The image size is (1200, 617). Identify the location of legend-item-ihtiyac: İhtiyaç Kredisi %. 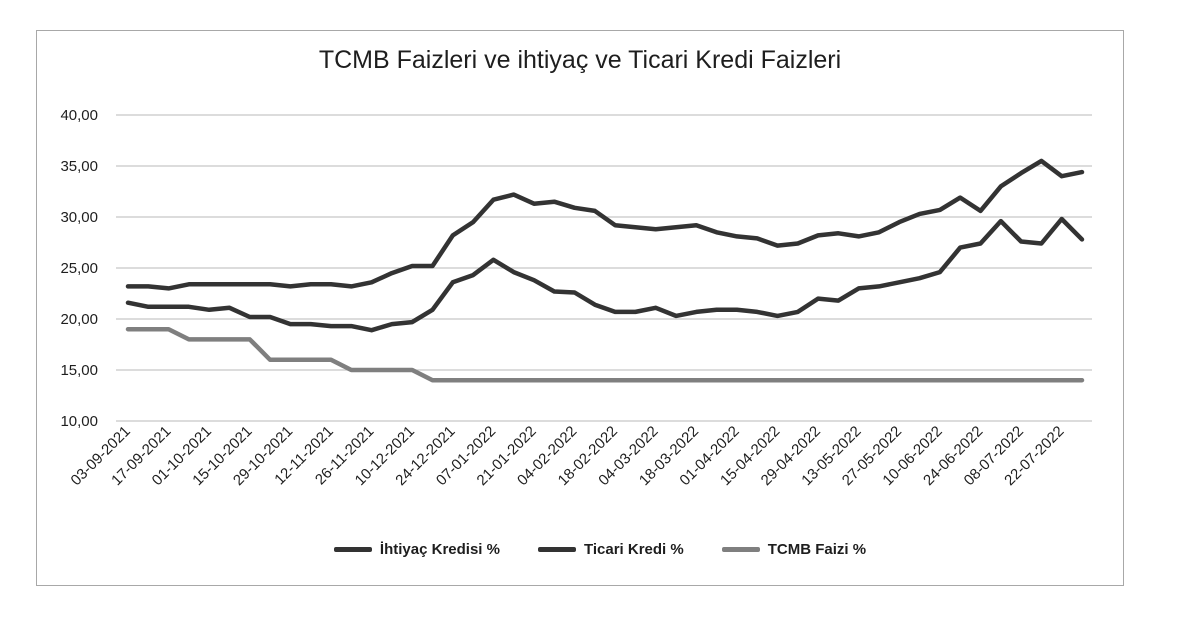
(416, 549).